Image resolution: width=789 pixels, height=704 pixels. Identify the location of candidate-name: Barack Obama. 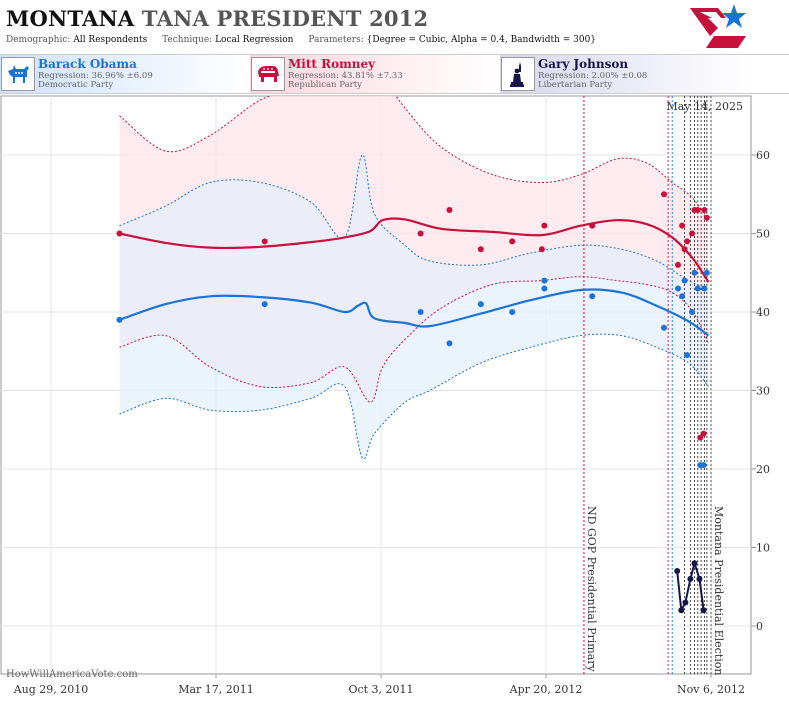
(87, 64).